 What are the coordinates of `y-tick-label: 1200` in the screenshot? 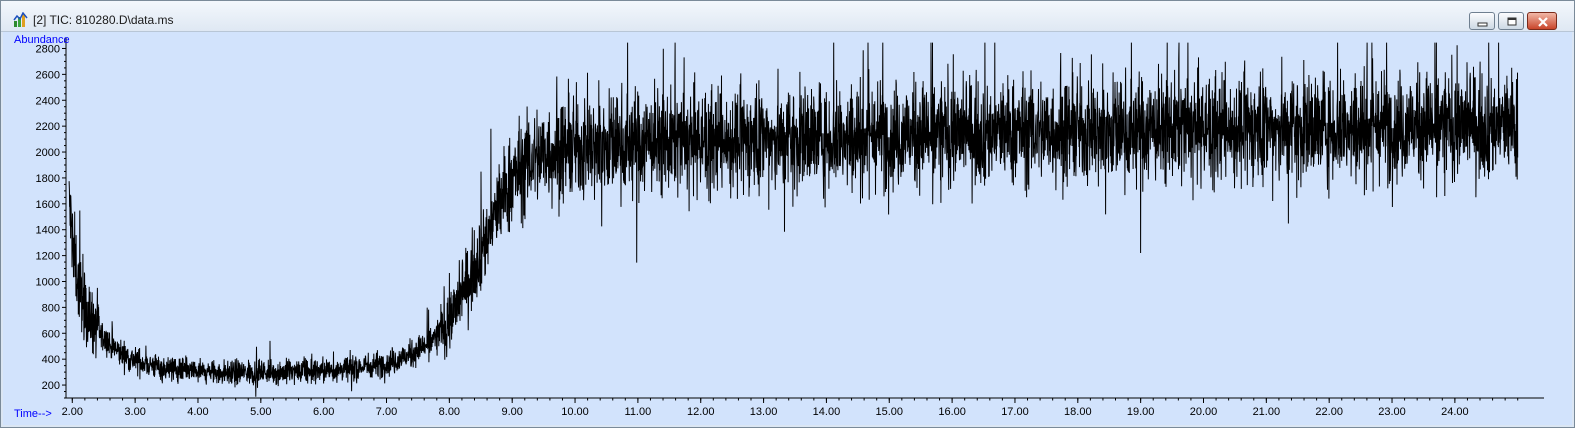 It's located at (48, 257).